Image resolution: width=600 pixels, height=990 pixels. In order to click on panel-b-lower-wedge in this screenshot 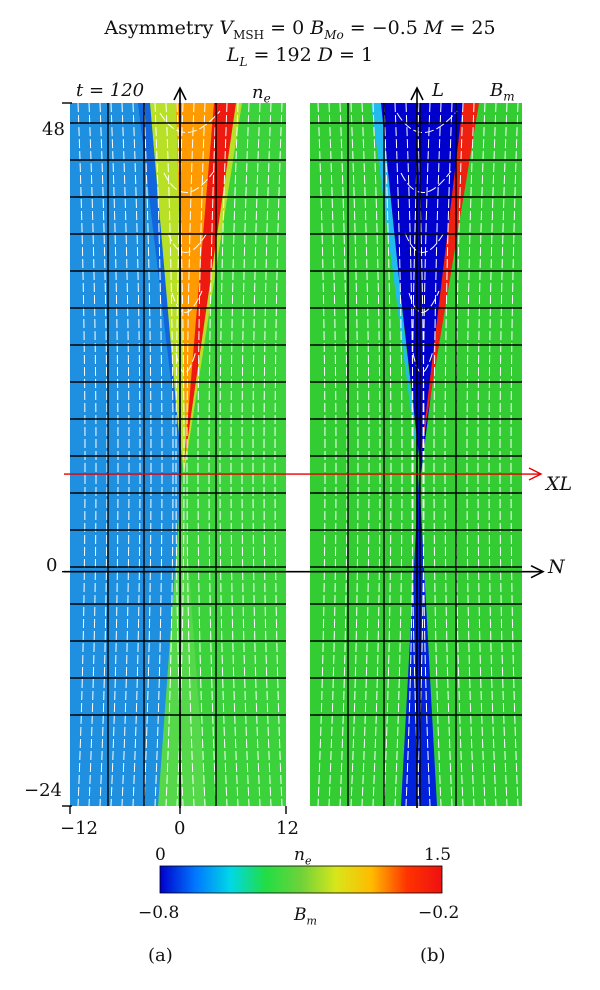, I will do `click(419, 640)`.